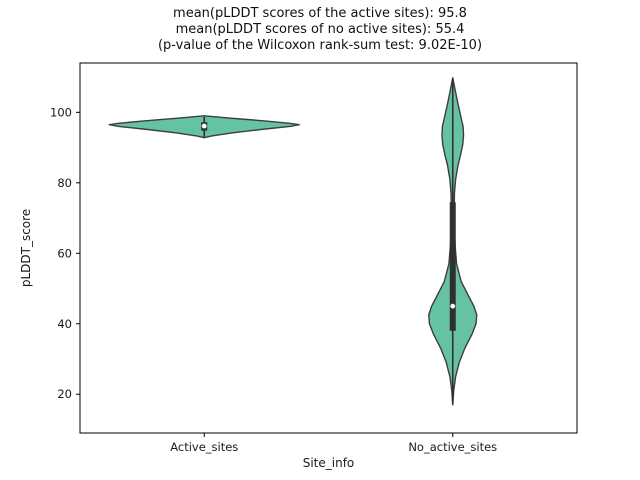 The height and width of the screenshot is (480, 640). What do you see at coordinates (61, 112) in the screenshot?
I see `y-tick-label: 100` at bounding box center [61, 112].